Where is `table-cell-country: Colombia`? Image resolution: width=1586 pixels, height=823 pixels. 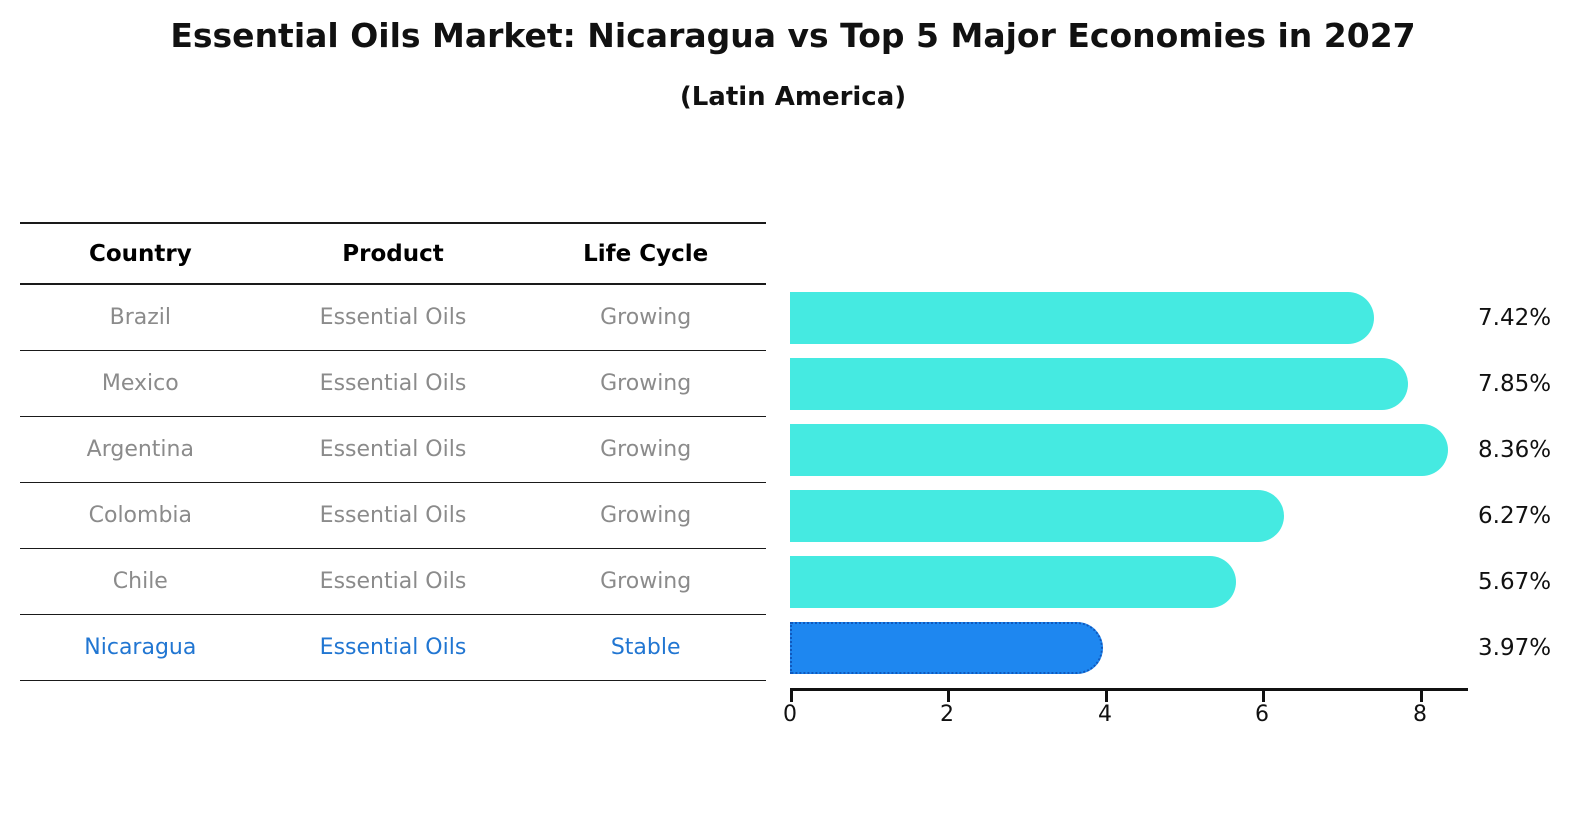 table-cell-country: Colombia is located at coordinates (140, 515).